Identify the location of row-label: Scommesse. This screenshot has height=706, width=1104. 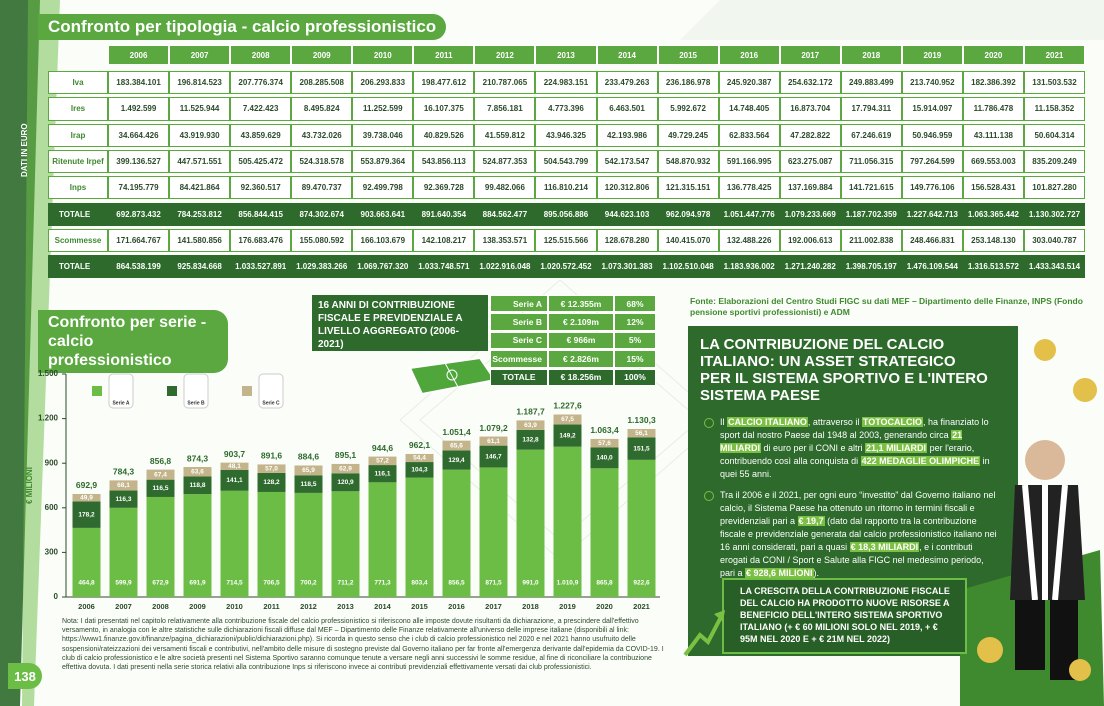
(78, 240).